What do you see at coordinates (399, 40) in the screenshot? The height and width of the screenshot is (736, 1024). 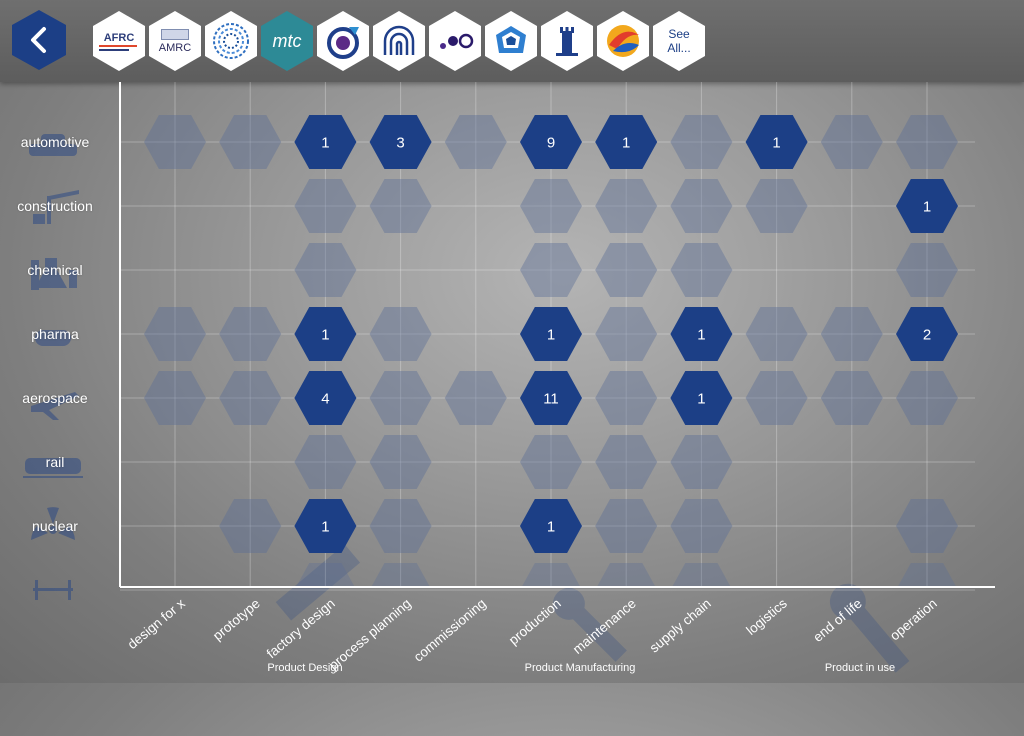 I see `arch-icon` at bounding box center [399, 40].